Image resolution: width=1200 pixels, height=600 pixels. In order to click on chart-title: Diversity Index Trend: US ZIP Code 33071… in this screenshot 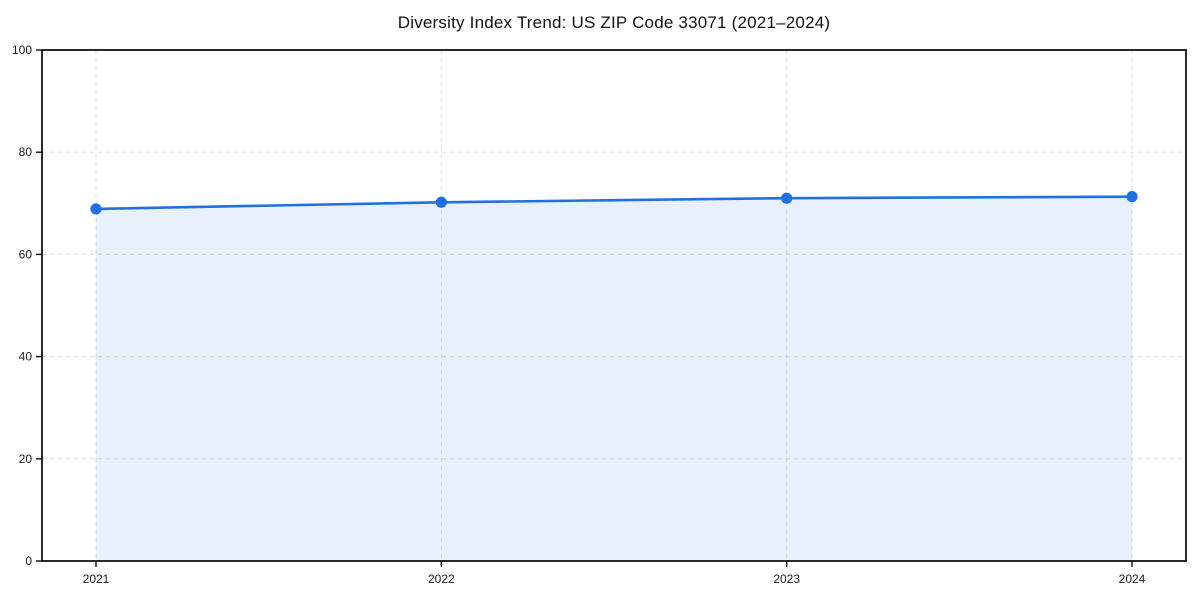, I will do `click(614, 22)`.